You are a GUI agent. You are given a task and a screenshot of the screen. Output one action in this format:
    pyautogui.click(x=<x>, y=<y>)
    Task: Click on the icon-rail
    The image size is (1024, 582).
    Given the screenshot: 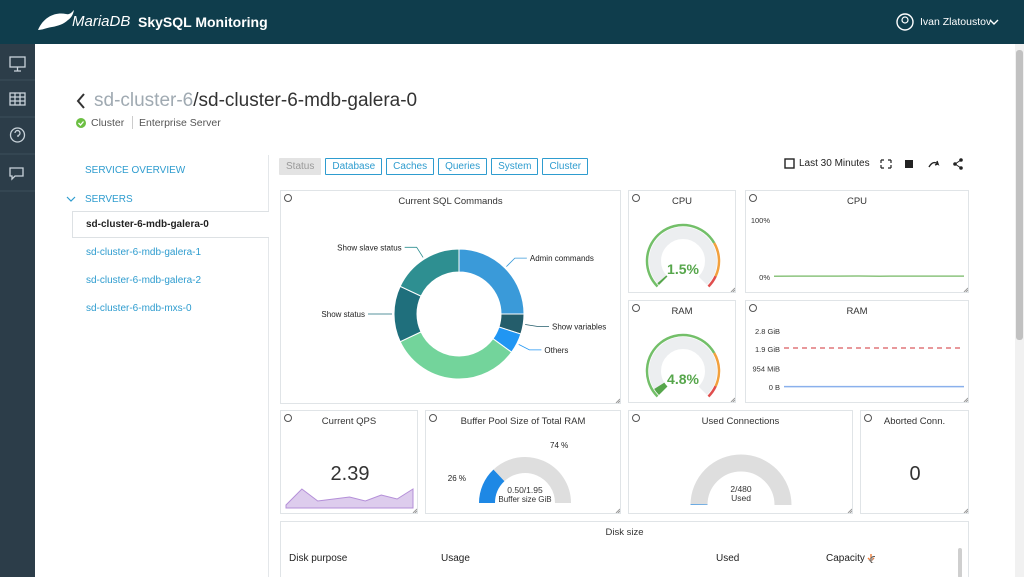 What is the action you would take?
    pyautogui.click(x=17, y=310)
    